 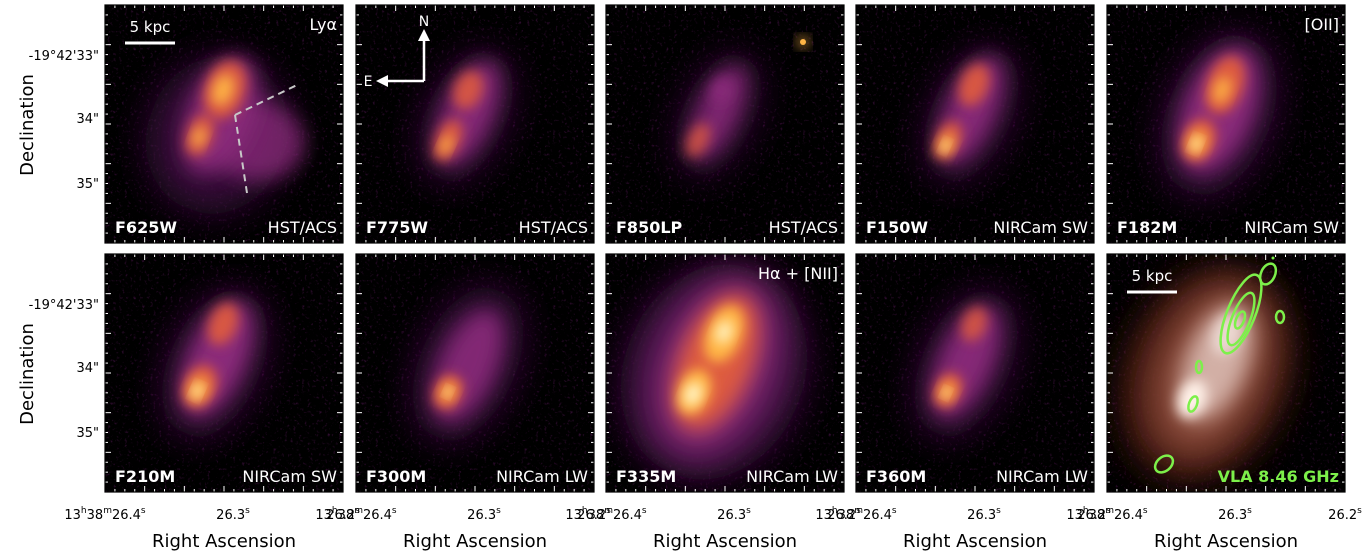 I want to click on east-label: E, so click(x=368, y=82).